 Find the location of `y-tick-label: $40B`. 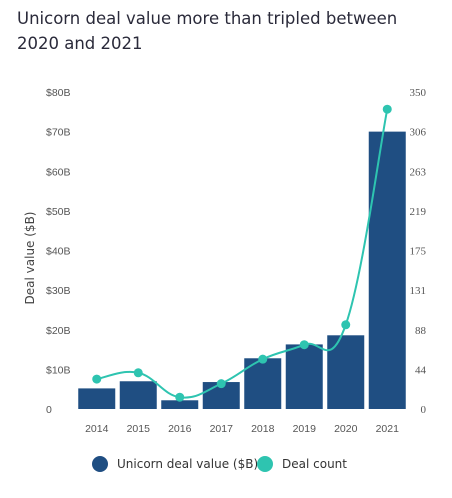

y-tick-label: $40B is located at coordinates (58, 252).